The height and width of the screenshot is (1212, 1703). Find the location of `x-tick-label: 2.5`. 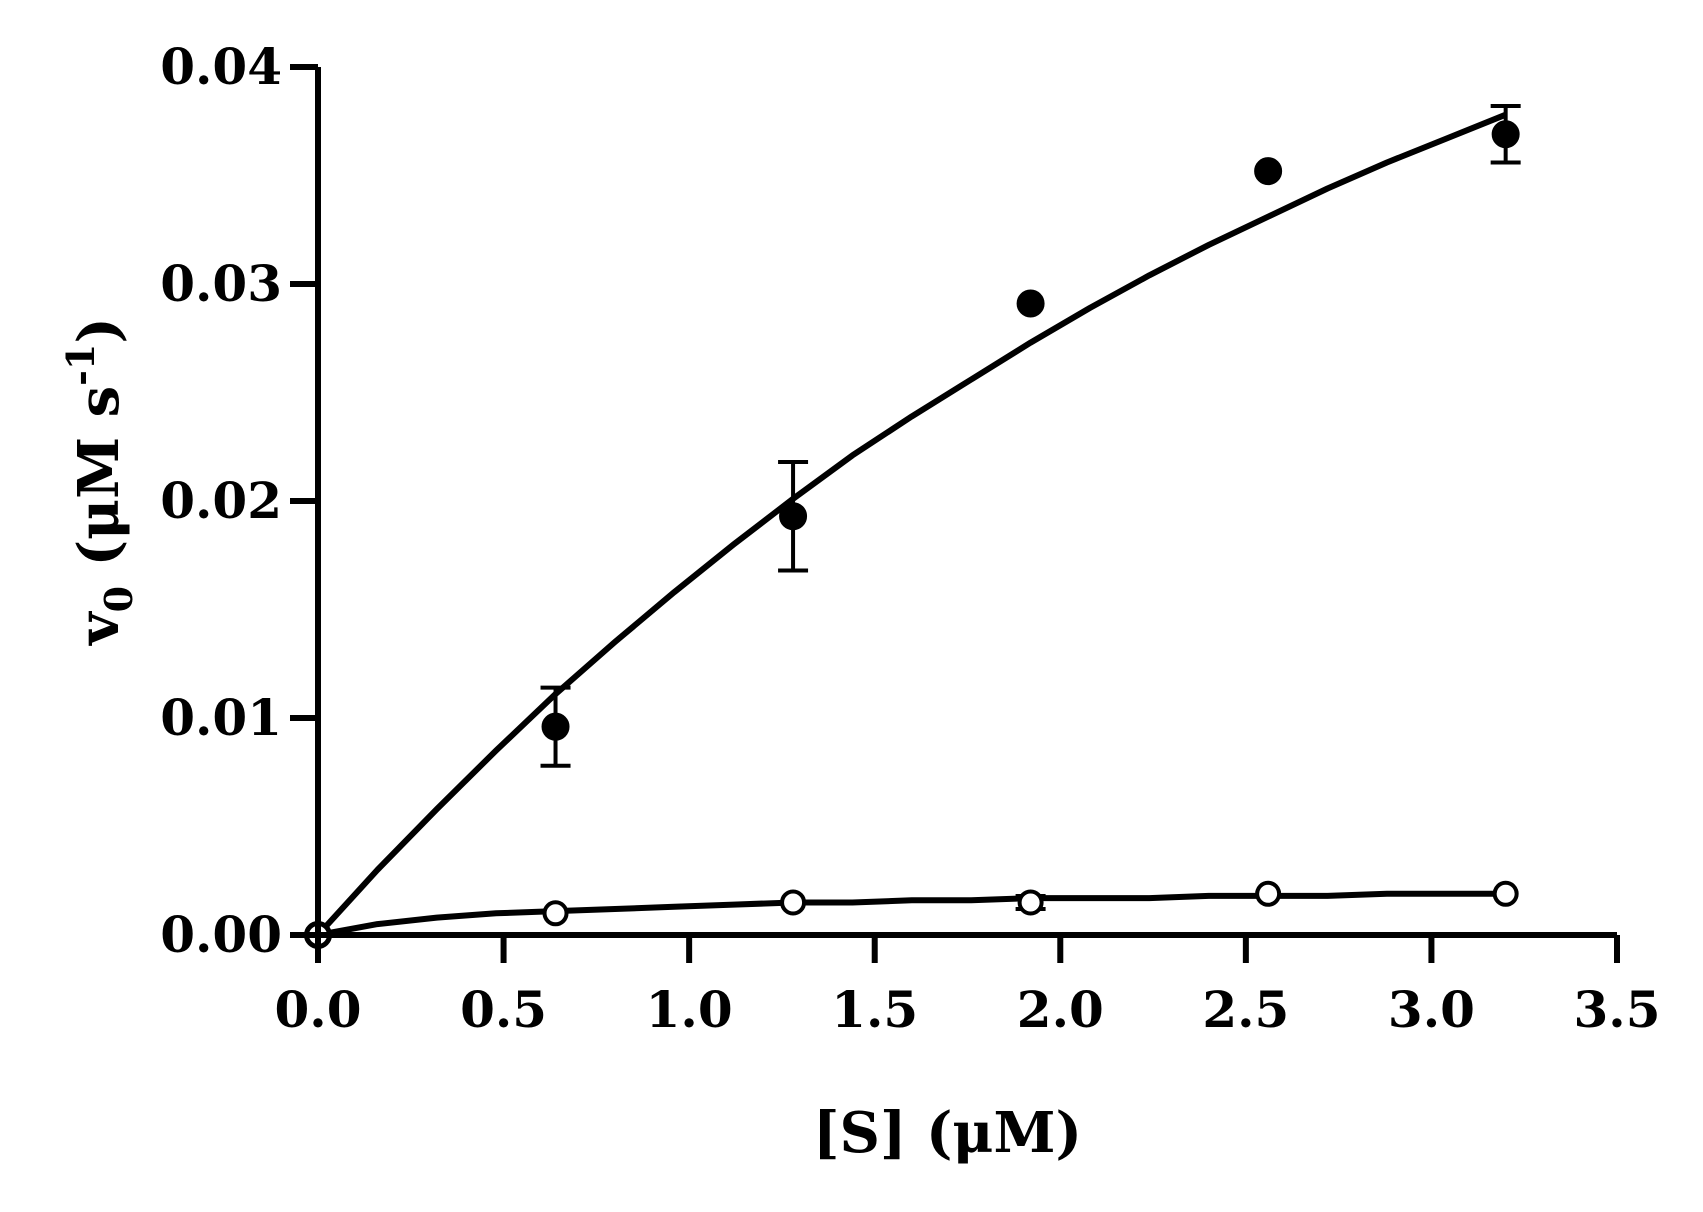

x-tick-label: 2.5 is located at coordinates (1245, 1009).